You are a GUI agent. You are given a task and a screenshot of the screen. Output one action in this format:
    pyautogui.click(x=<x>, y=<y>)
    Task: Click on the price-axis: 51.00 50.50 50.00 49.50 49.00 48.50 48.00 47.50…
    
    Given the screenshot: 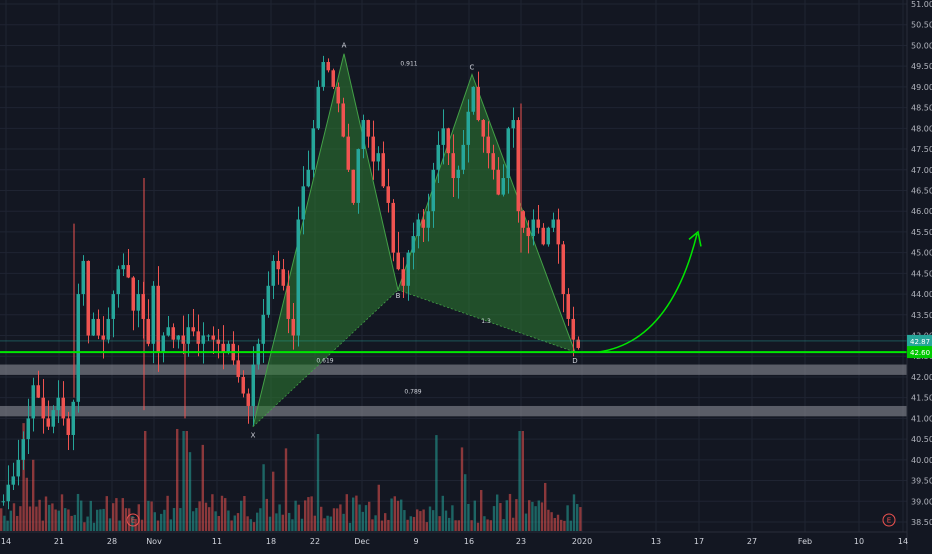 What is the action you would take?
    pyautogui.click(x=919, y=275)
    